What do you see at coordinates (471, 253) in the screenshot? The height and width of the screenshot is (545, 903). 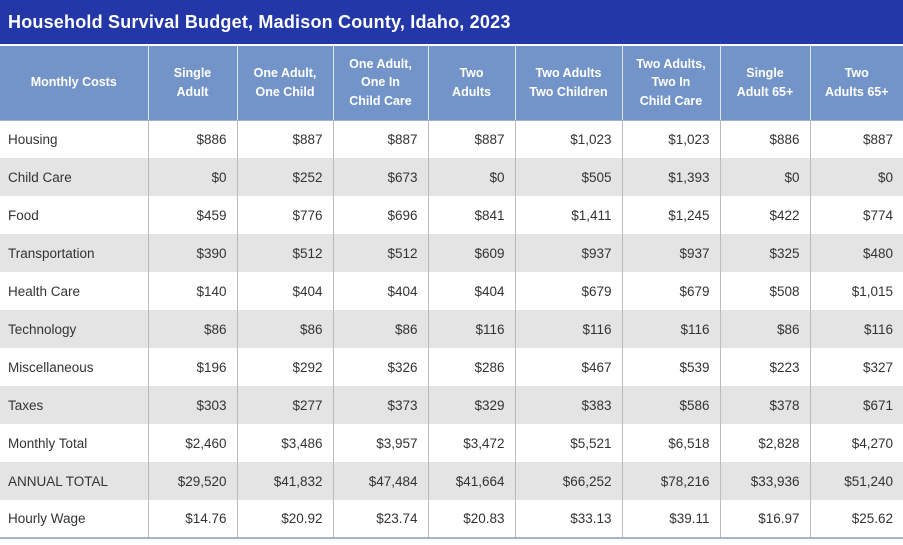 I see `value-cell: $609` at bounding box center [471, 253].